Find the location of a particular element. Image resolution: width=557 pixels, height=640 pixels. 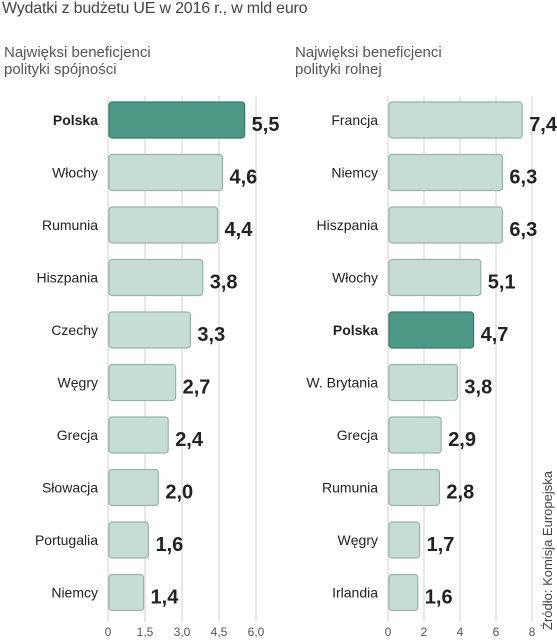

x-tick-label: 1,5 is located at coordinates (145, 632).